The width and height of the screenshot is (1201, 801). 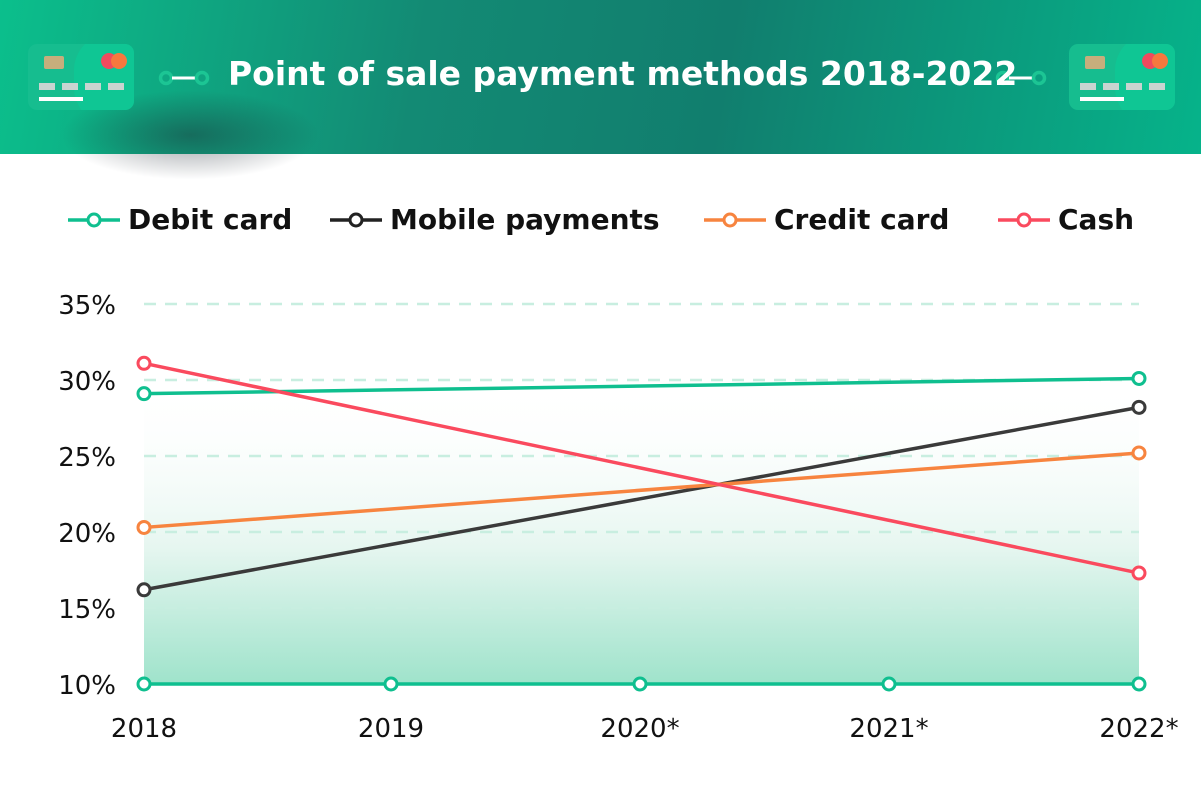 I want to click on legend-mobile-payments: Mobile payments, so click(x=495, y=219).